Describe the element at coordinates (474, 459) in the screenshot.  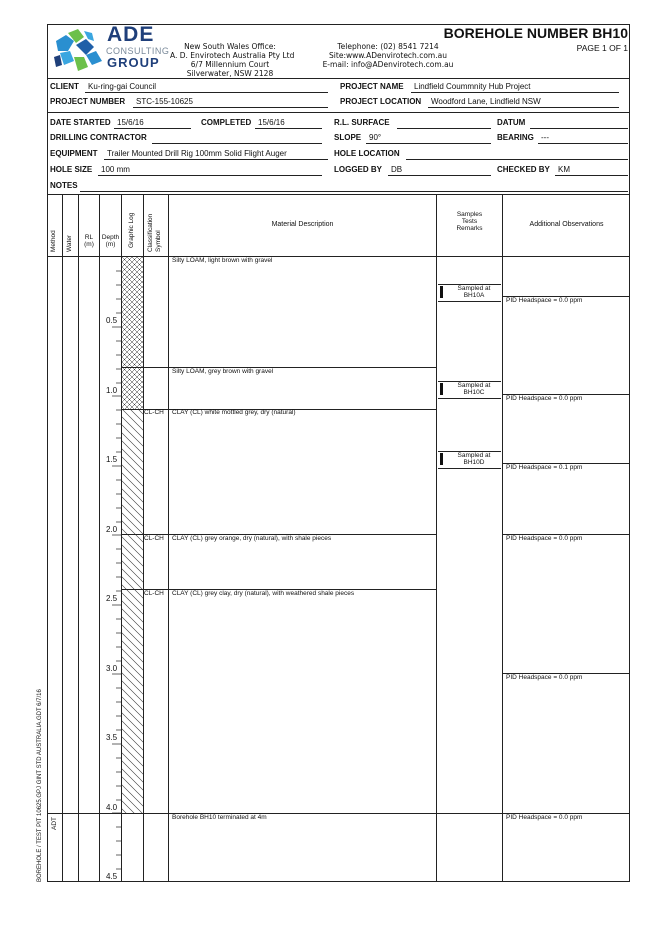
I see `sample-label: Sampled at BH10D` at that location.